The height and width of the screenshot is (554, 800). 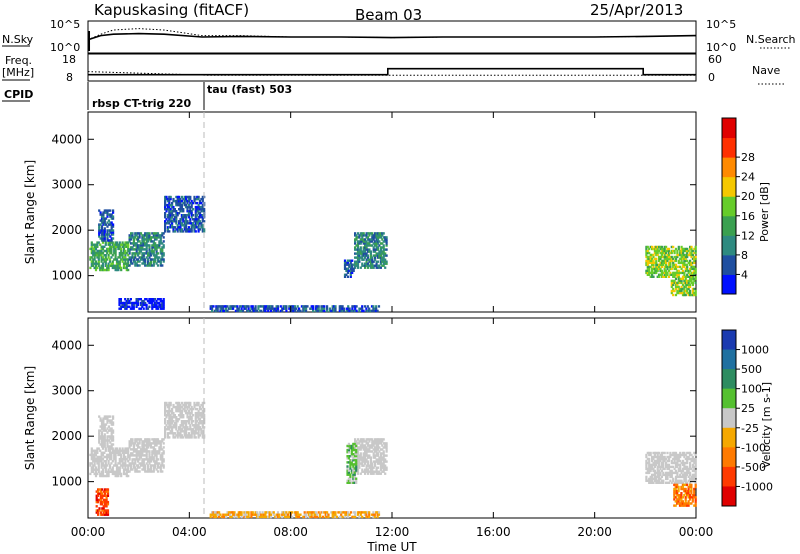 What do you see at coordinates (748, 216) in the screenshot?
I see `colorbar-tick-label: 16` at bounding box center [748, 216].